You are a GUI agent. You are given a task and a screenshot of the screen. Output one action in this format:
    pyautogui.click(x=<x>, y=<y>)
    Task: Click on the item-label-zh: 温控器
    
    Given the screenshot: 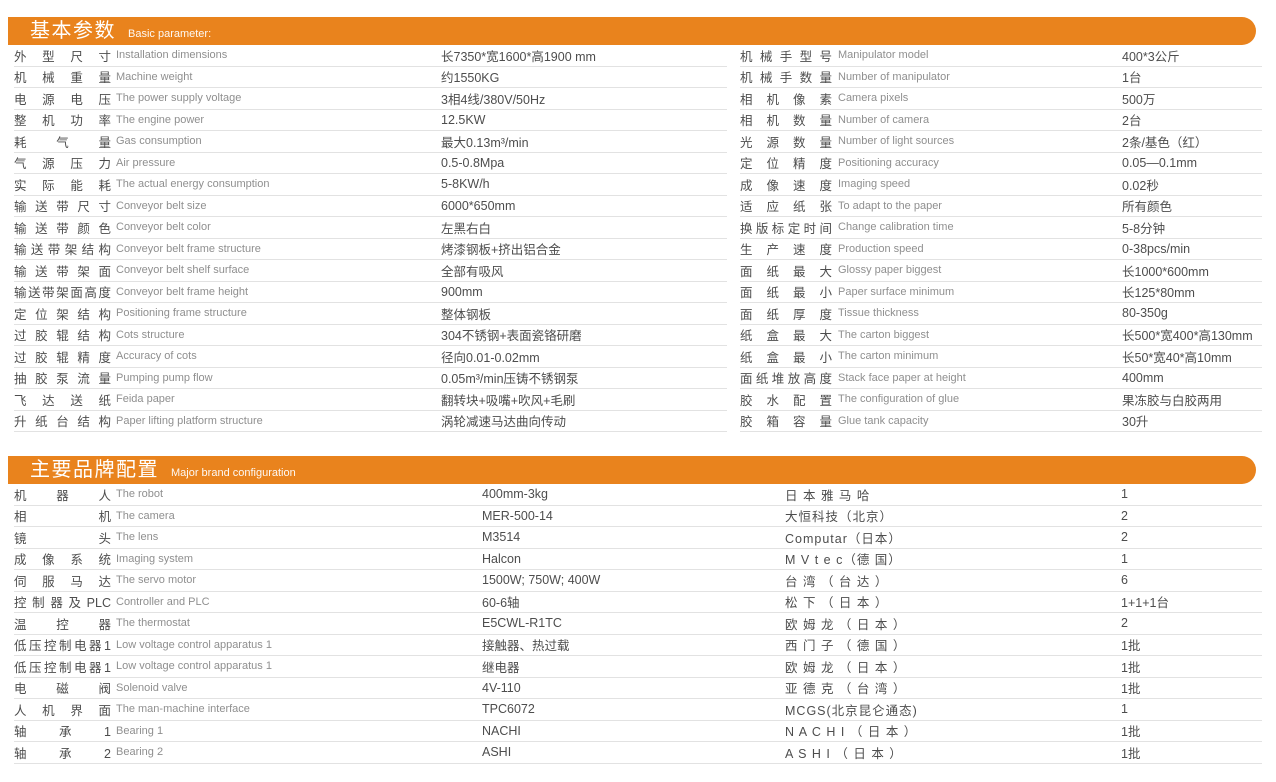 What is the action you would take?
    pyautogui.click(x=62, y=624)
    